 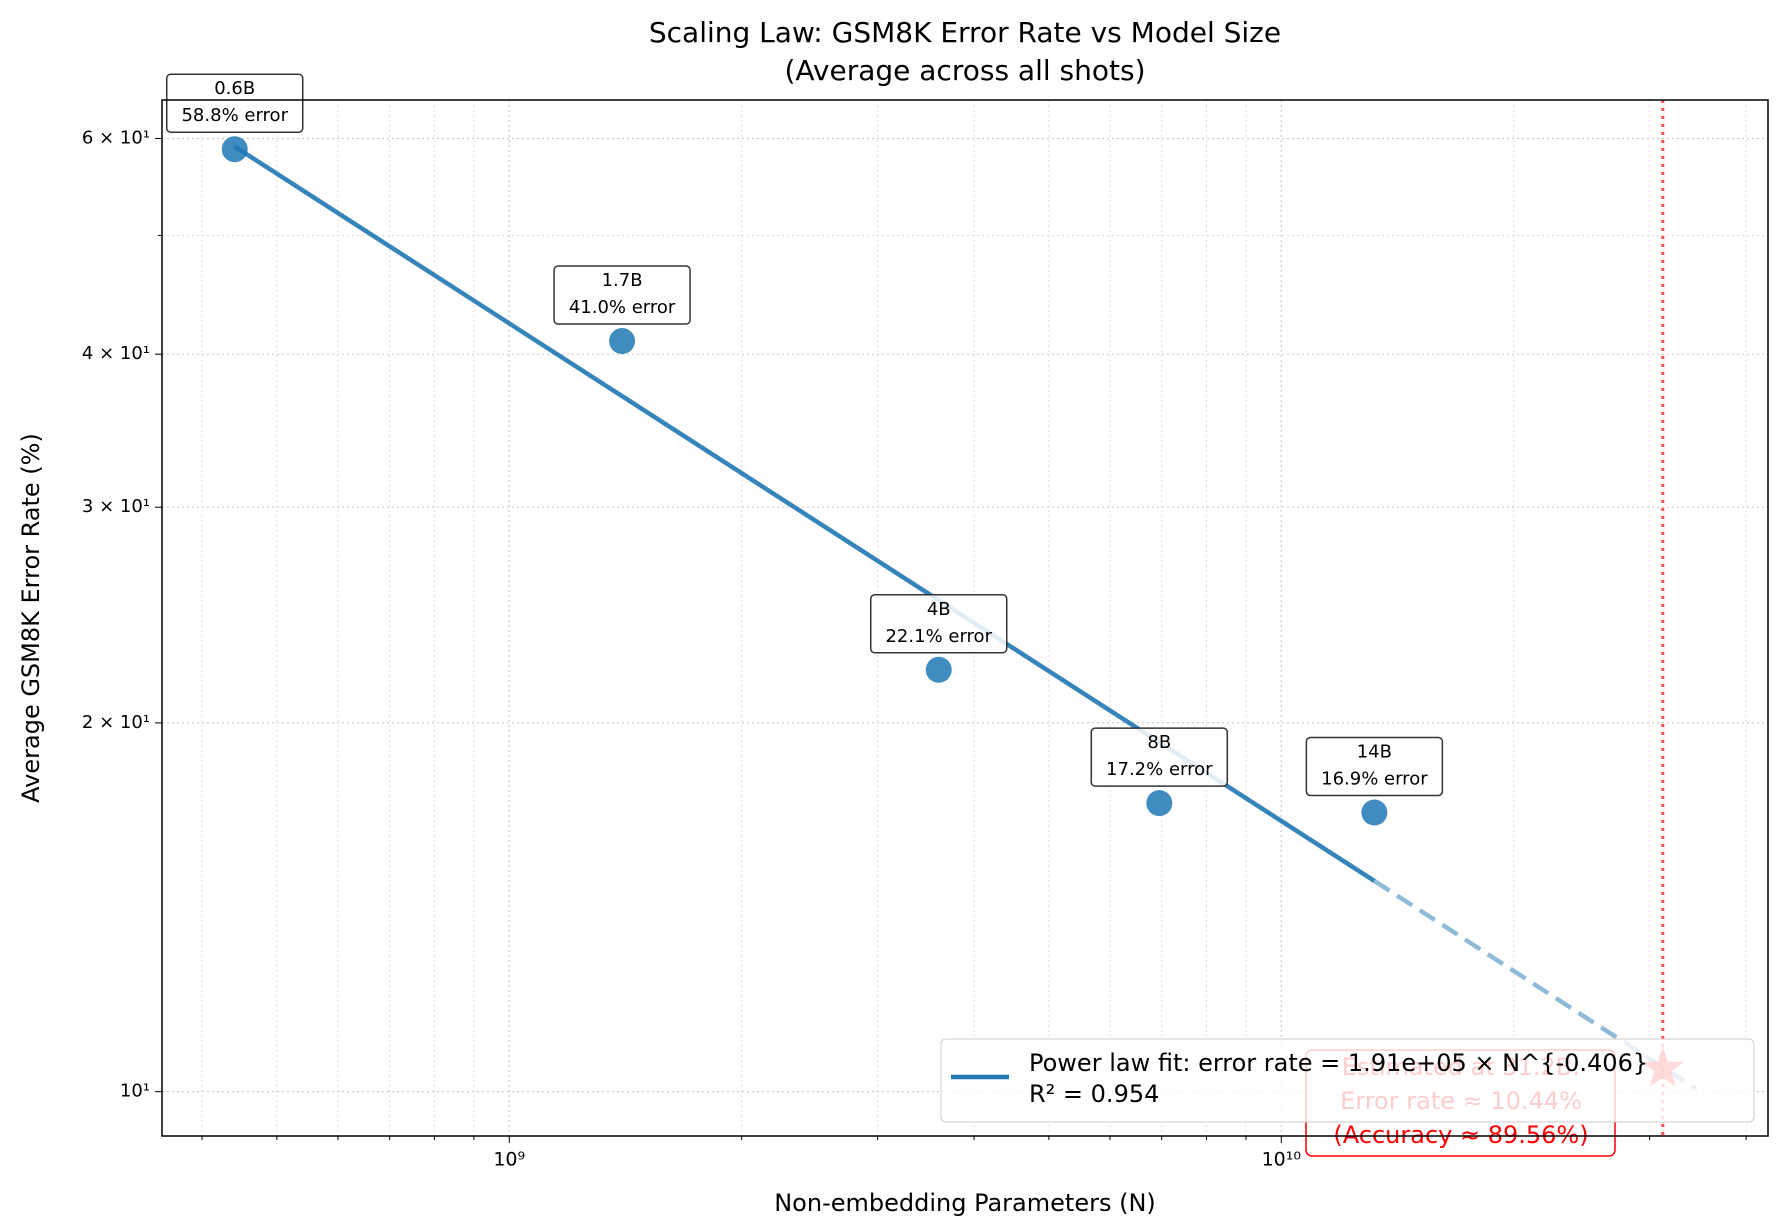 I want to click on y-tick-label: 4 × 10¹, so click(x=116, y=353).